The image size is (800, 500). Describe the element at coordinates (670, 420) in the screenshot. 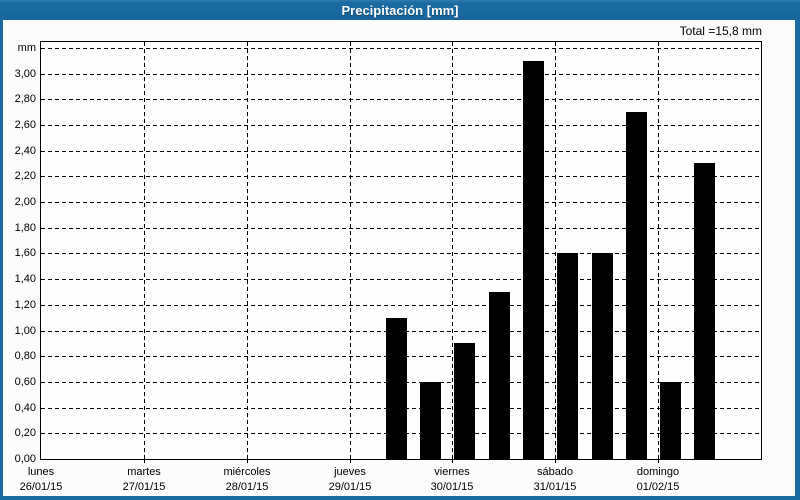

I see `precipitation-bar-domingo-s0` at that location.